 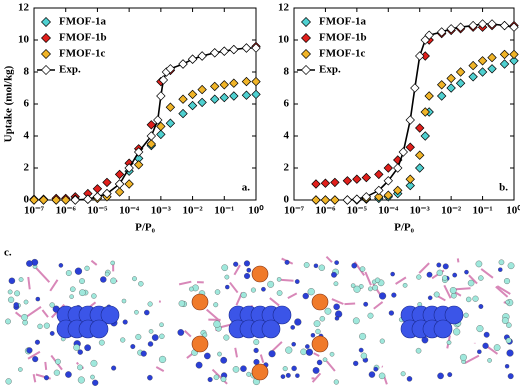 I want to click on x-tick-label: 10⁻¹, so click(x=224, y=211).